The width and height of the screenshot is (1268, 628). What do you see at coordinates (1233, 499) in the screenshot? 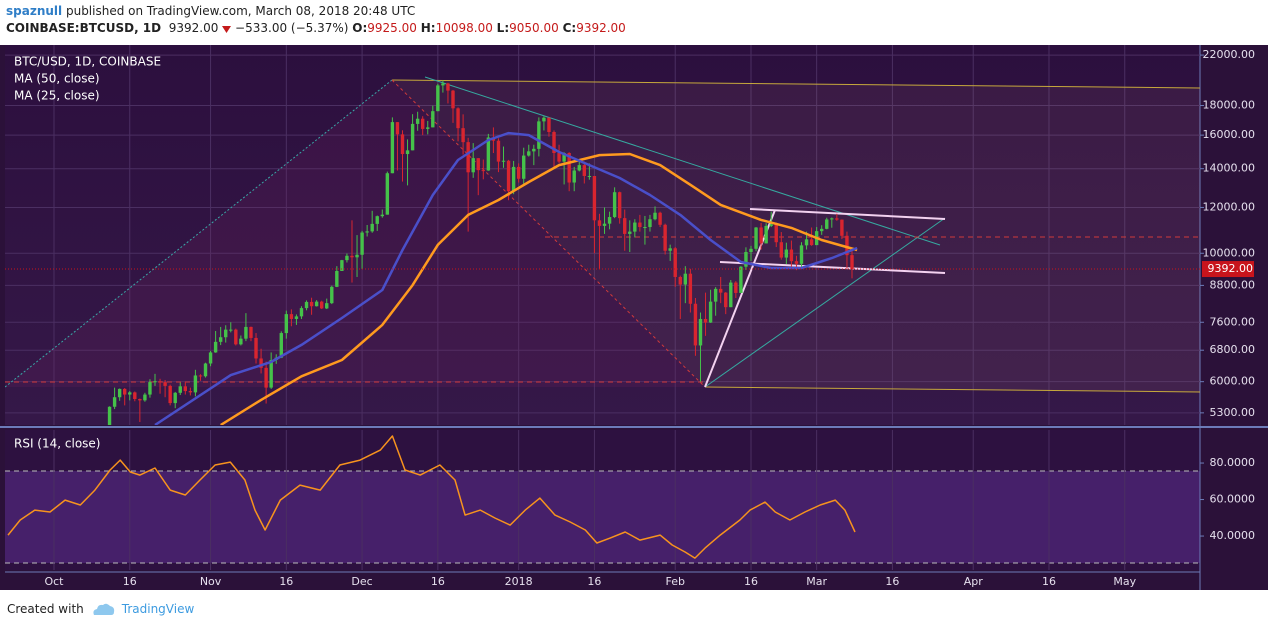
I see `y-tick-label: 60.0000` at bounding box center [1233, 499].